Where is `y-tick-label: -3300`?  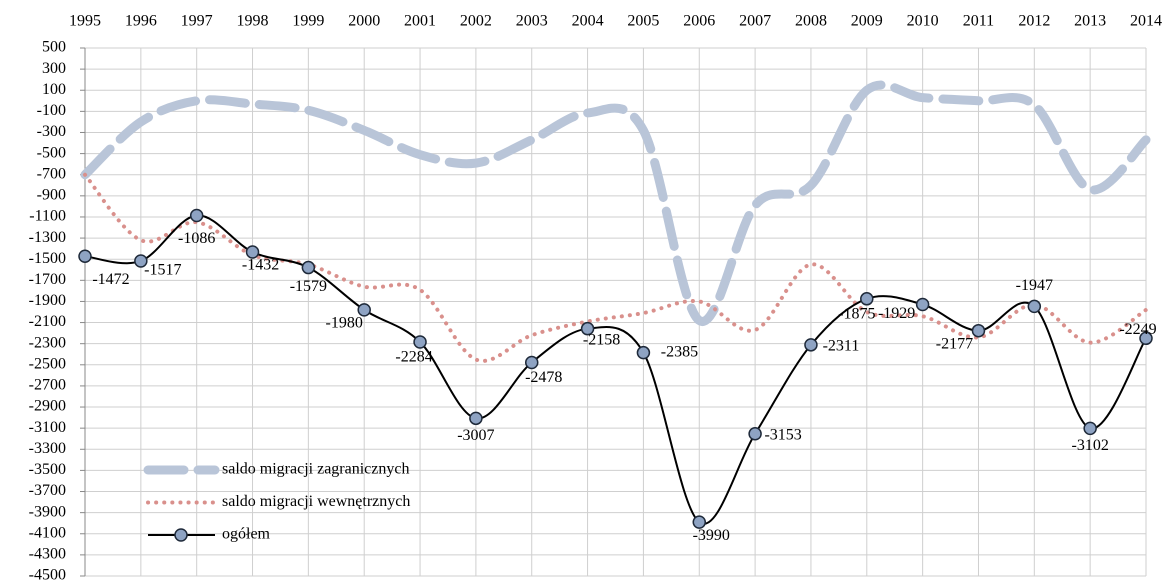 y-tick-label: -3300 is located at coordinates (47, 448).